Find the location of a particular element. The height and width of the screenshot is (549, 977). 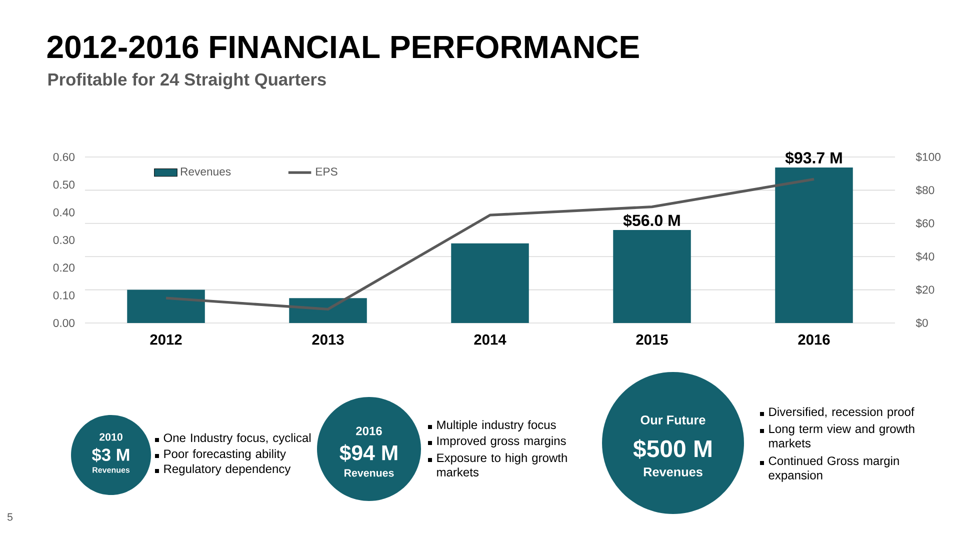

y-tick-label: 0.00 is located at coordinates (64, 322).